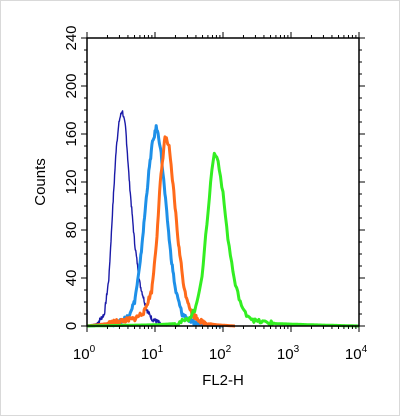 The height and width of the screenshot is (416, 400). Describe the element at coordinates (220, 353) in the screenshot. I see `x-tick-label: 10²` at that location.